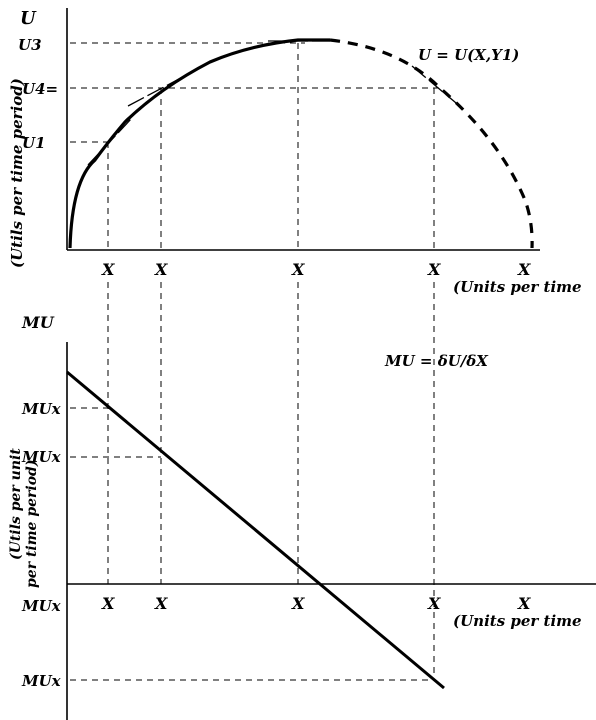  What do you see at coordinates (34, 143) in the screenshot?
I see `u1-tick-label: U1` at bounding box center [34, 143].